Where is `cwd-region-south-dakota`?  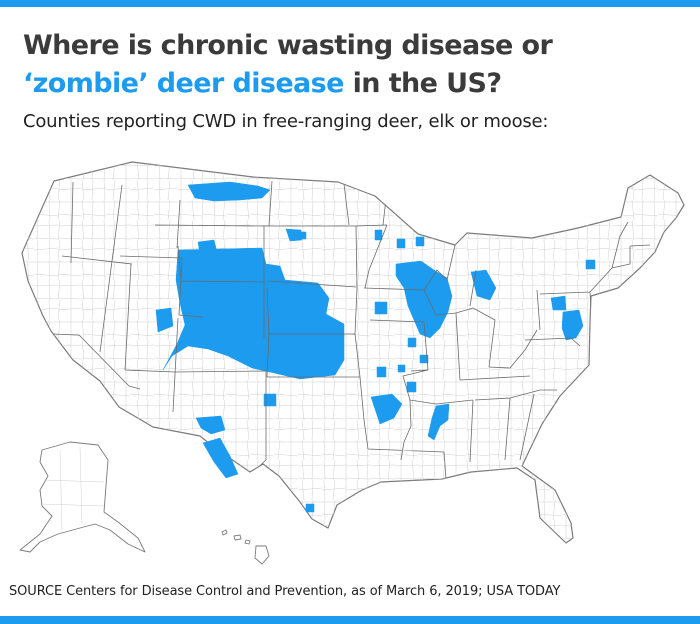
cwd-region-south-dakota is located at coordinates (294, 235).